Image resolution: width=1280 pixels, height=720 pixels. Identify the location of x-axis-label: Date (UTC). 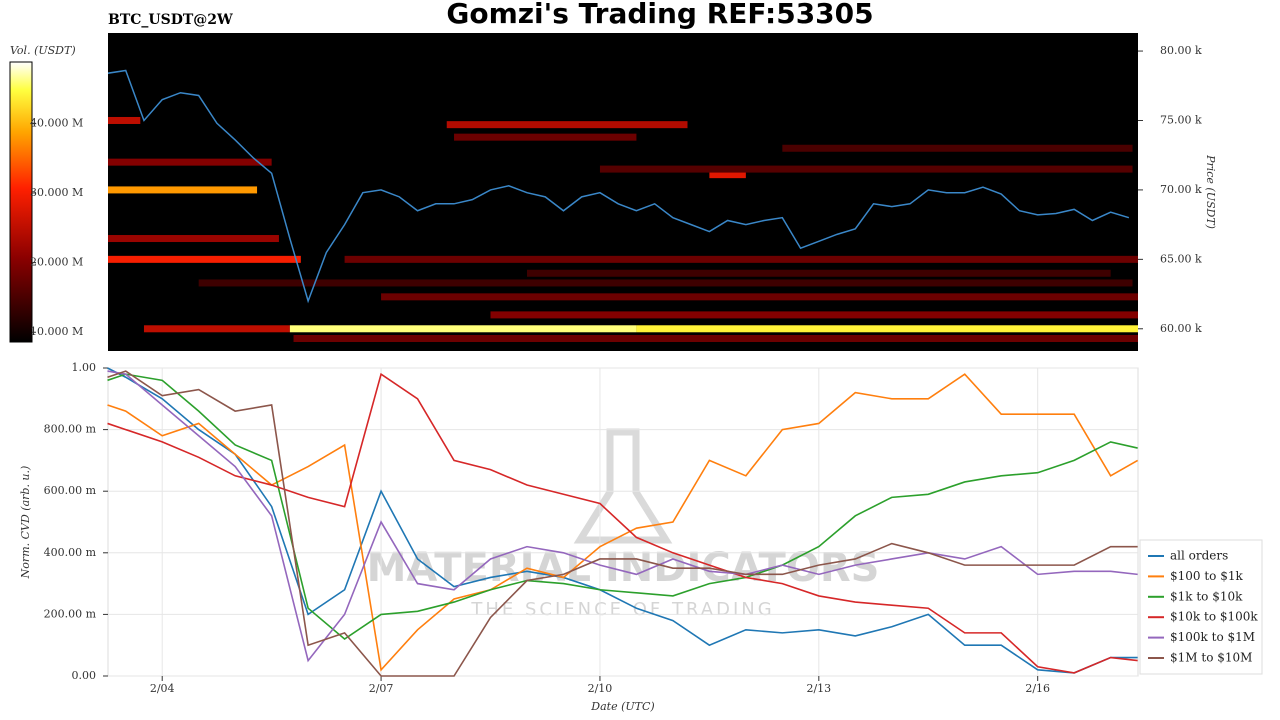
(622, 706).